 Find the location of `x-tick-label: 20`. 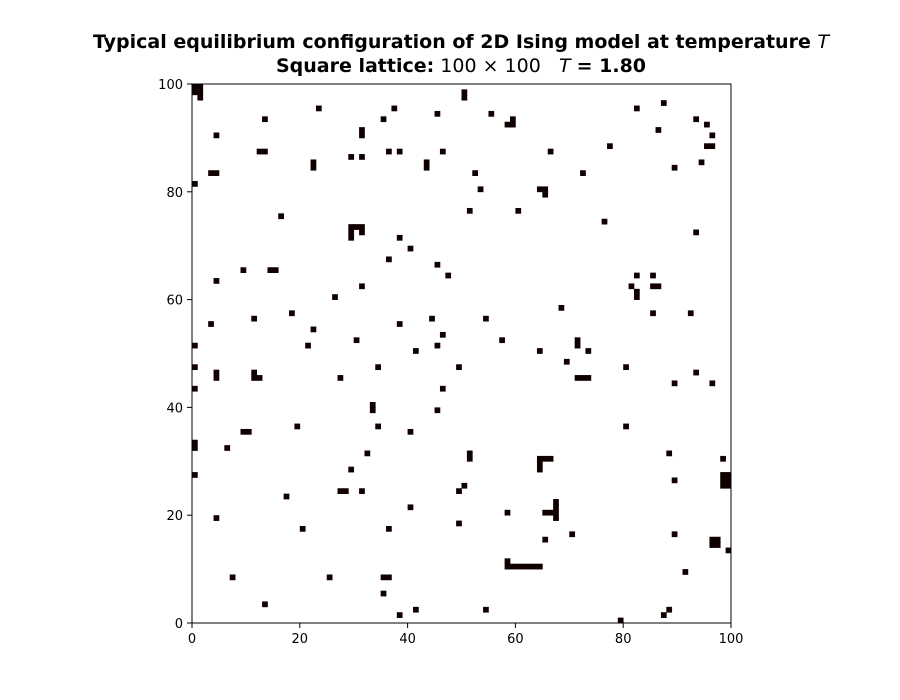

x-tick-label: 20 is located at coordinates (300, 639).